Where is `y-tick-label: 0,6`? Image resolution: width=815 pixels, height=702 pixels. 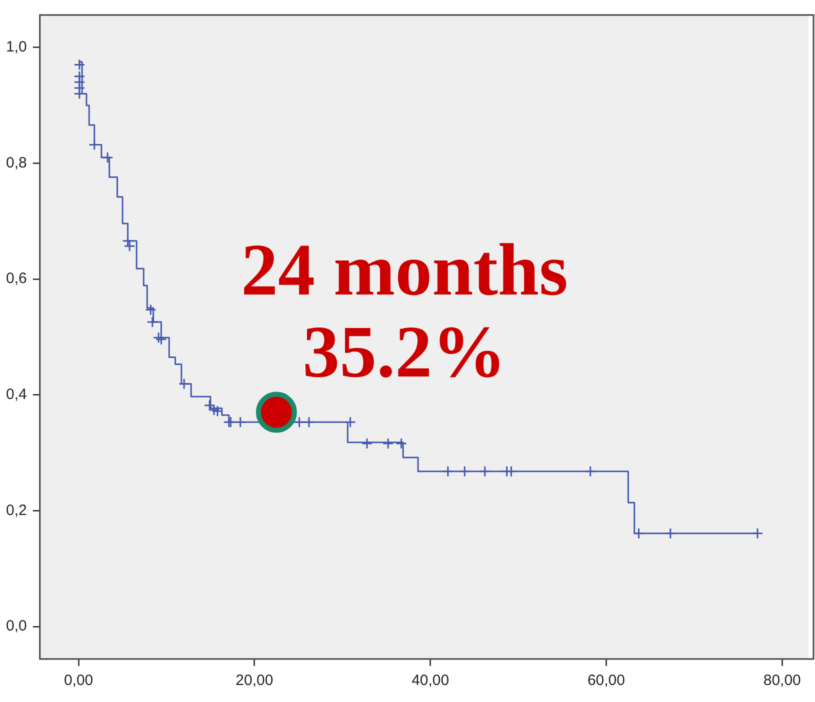
y-tick-label: 0,6 is located at coordinates (16, 279).